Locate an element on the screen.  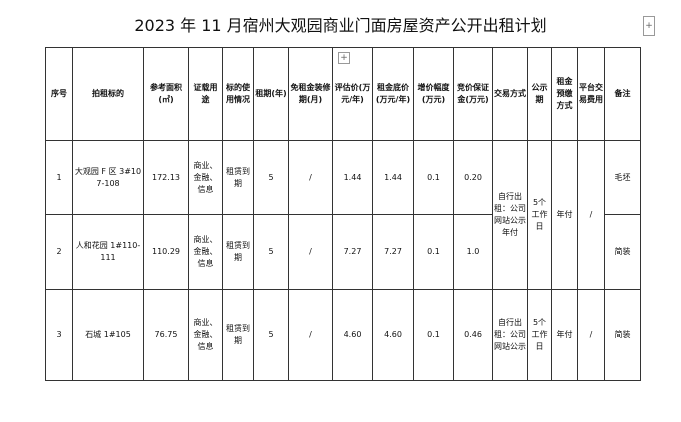
header-cell: 备注 is located at coordinates (622, 94).